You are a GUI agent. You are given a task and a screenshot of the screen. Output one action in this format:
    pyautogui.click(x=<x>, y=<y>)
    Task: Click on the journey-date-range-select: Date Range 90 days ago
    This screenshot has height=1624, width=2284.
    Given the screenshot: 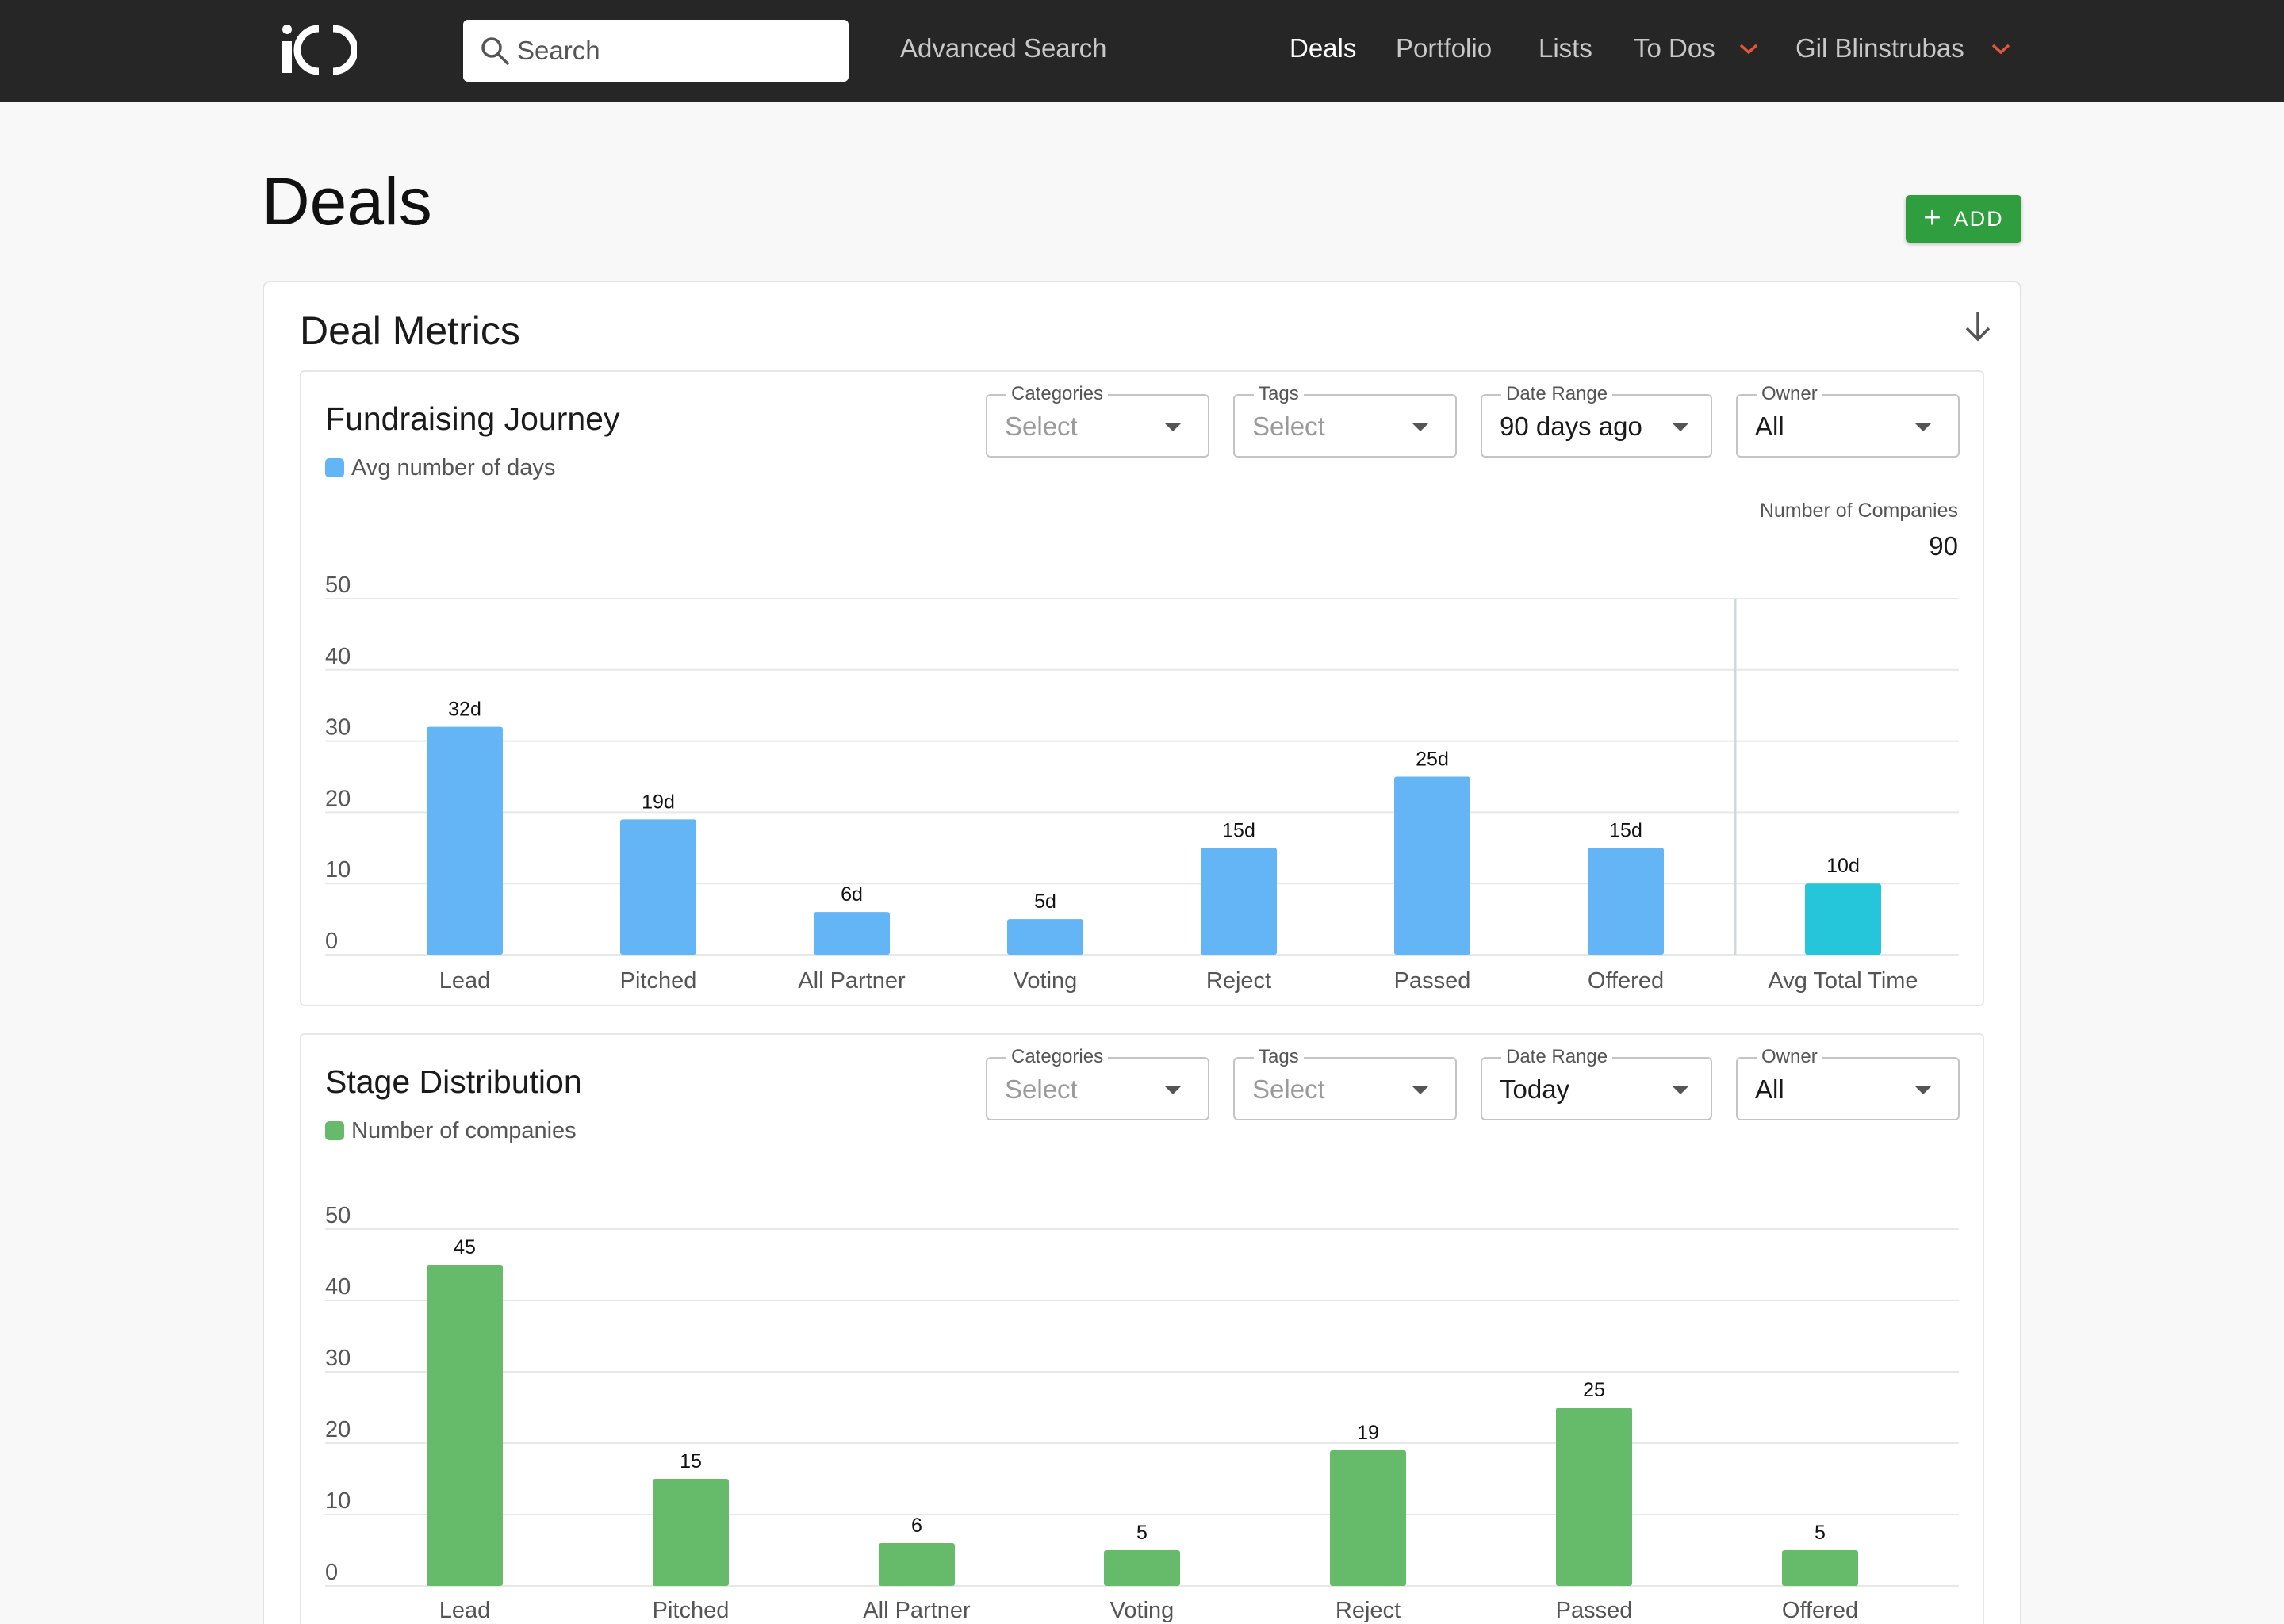 What is the action you would take?
    pyautogui.click(x=1596, y=421)
    